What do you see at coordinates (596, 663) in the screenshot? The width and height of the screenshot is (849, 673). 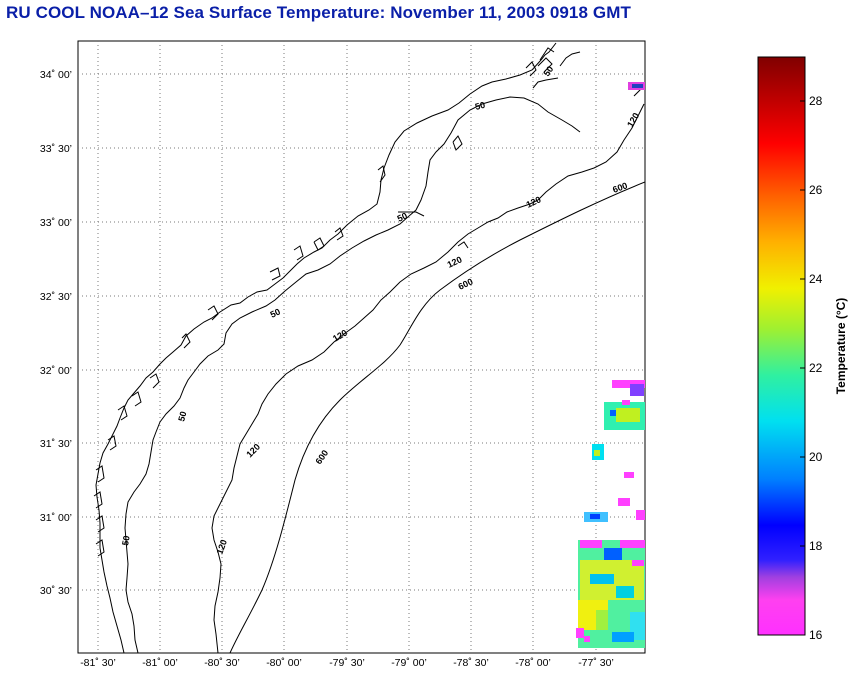 I see `lon-tick: -77˚ 30’` at bounding box center [596, 663].